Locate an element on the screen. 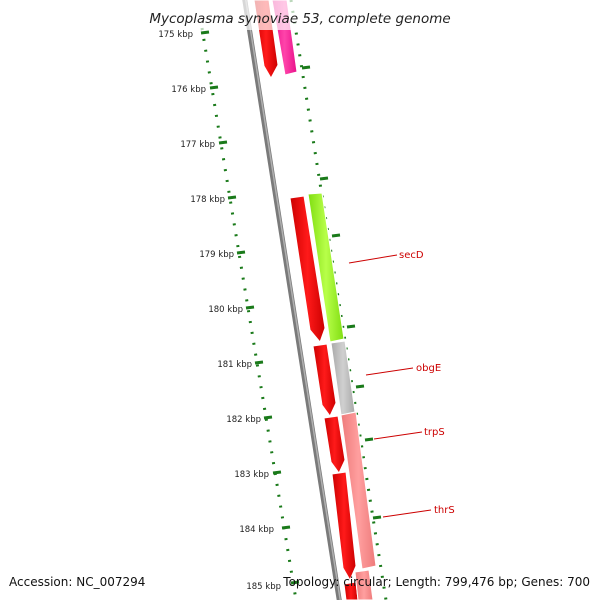  scale-label: 176 kbp is located at coordinates (188, 90).